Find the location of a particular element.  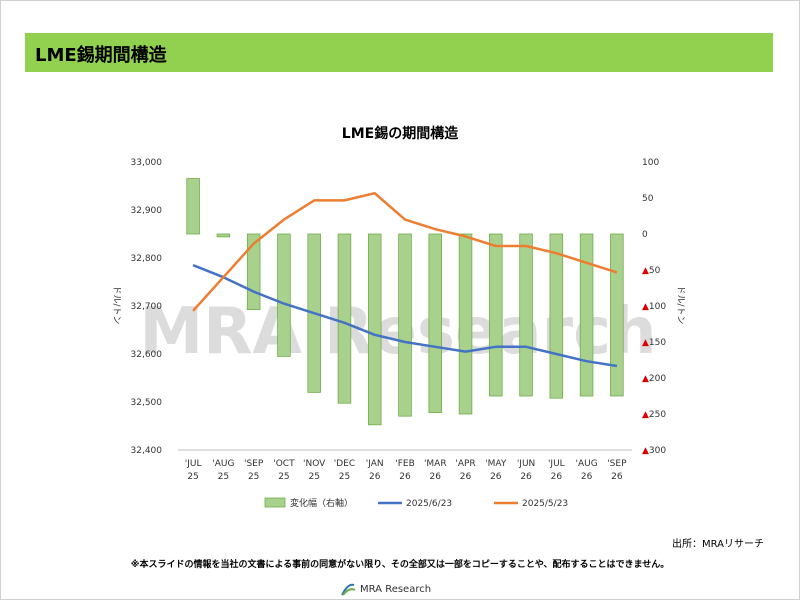

x-tick-label: 'SEP 25 is located at coordinates (254, 470).